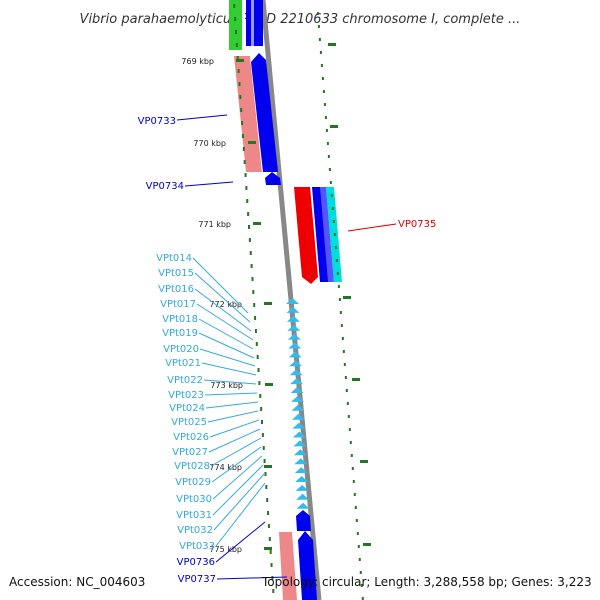 This screenshot has height=600, width=600. Describe the element at coordinates (174, 258) in the screenshot. I see `gene-label: VPt014` at that location.